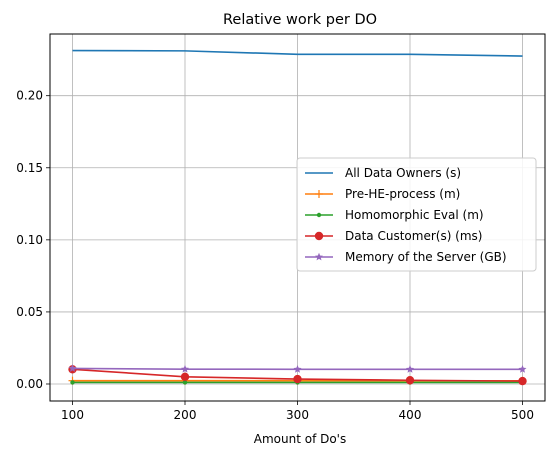 The image size is (556, 455). I want to click on legend-item: Memory of the Server (GB), so click(406, 257).